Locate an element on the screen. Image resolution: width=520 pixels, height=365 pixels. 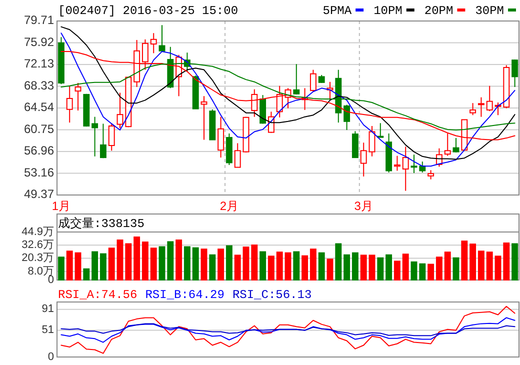
legend-label: 20PM is located at coordinates (439, 11).